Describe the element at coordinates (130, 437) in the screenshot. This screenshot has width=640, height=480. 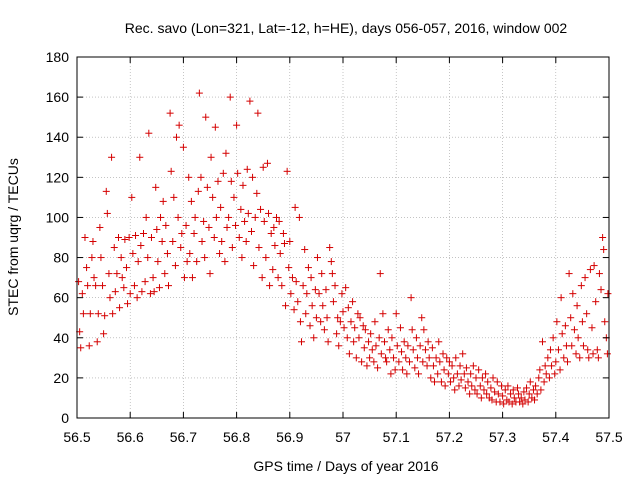
I see `x-tick-label: 56.6` at that location.